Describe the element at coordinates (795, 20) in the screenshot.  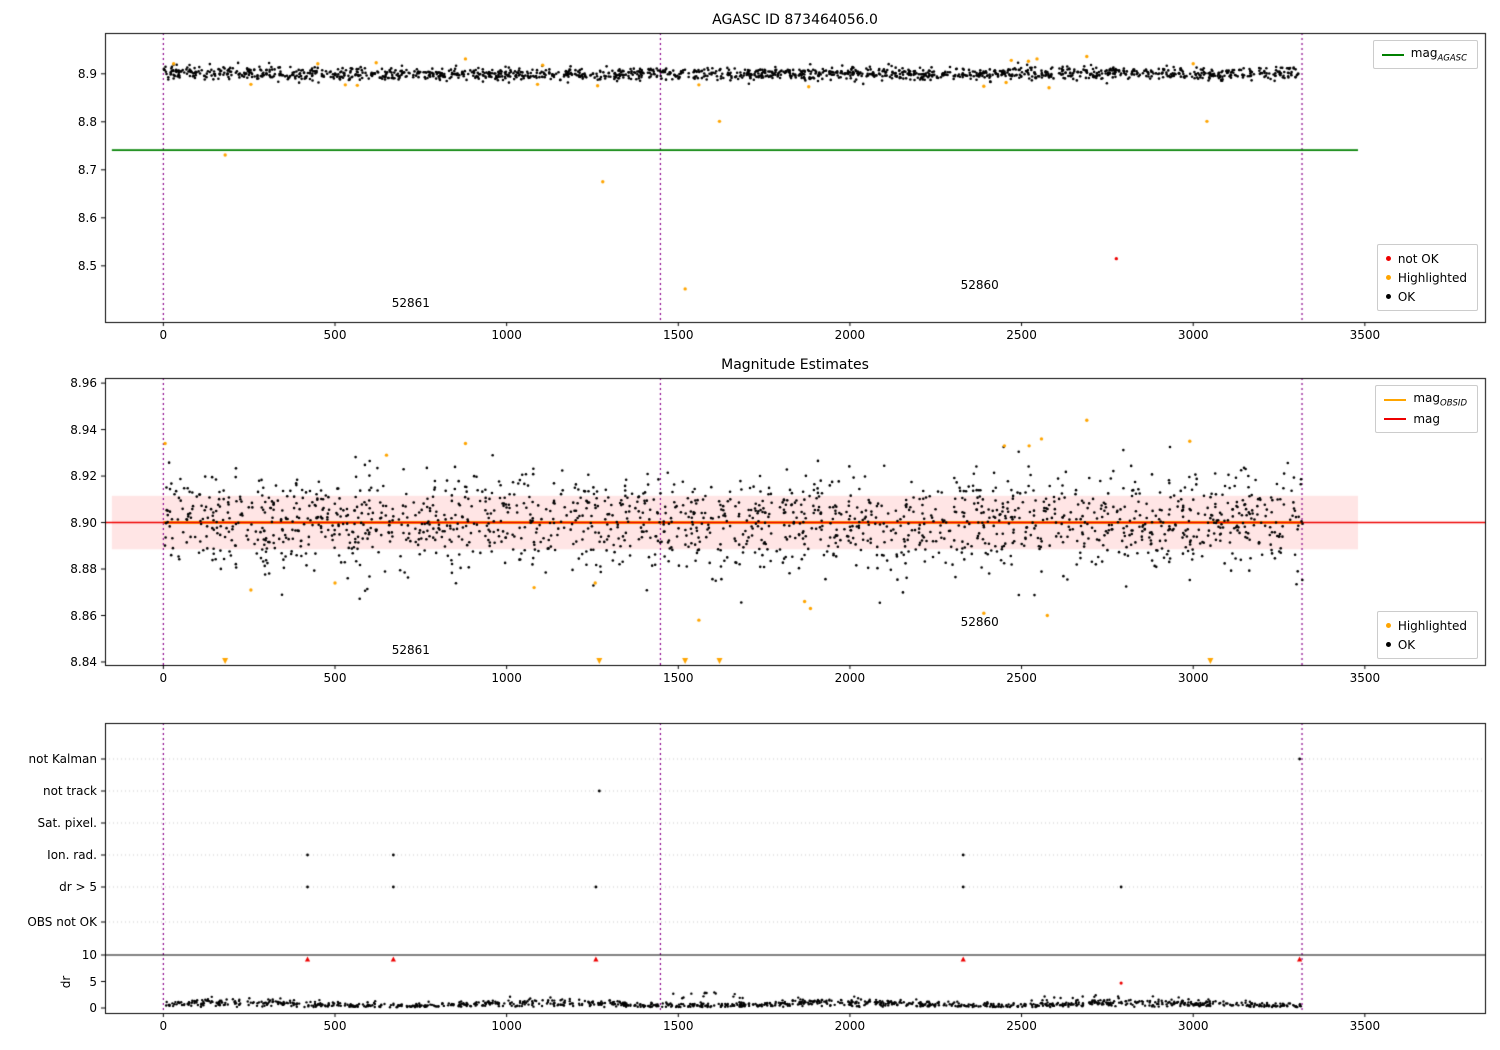
I see `plot1-title: AGASC ID 873464056.0` at that location.